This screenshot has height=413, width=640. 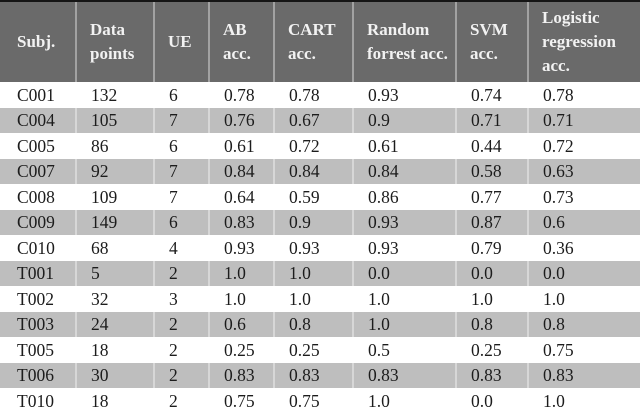 I want to click on cell-ab-acc: 0.84, so click(x=240, y=171).